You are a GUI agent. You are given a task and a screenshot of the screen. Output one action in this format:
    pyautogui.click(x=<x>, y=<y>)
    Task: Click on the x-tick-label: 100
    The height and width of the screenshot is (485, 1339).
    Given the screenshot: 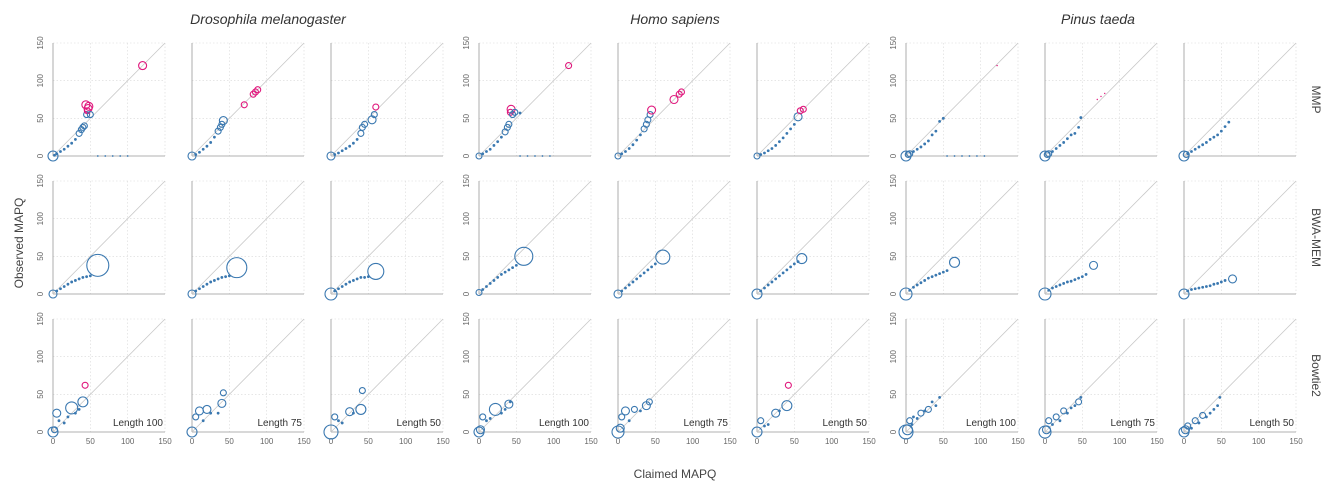 What is the action you would take?
    pyautogui.click(x=832, y=441)
    